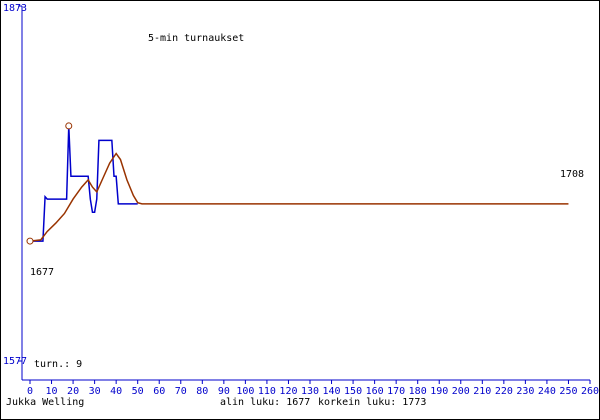 The height and width of the screenshot is (420, 600). Describe the element at coordinates (30, 391) in the screenshot. I see `x-tick-label: 0` at that location.